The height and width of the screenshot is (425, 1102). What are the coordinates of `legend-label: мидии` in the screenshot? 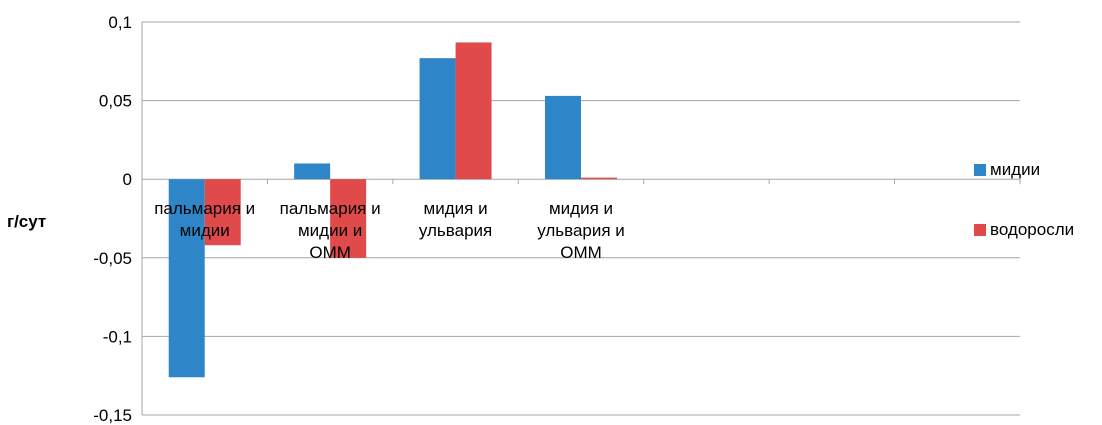 It's located at (1015, 169).